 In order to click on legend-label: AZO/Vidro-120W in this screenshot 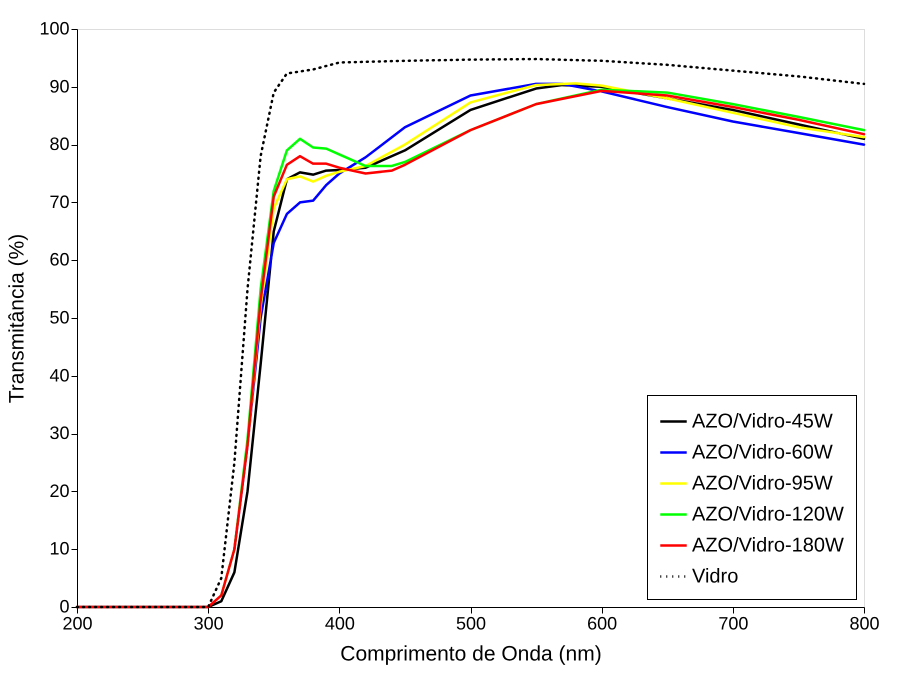, I will do `click(768, 515)`.